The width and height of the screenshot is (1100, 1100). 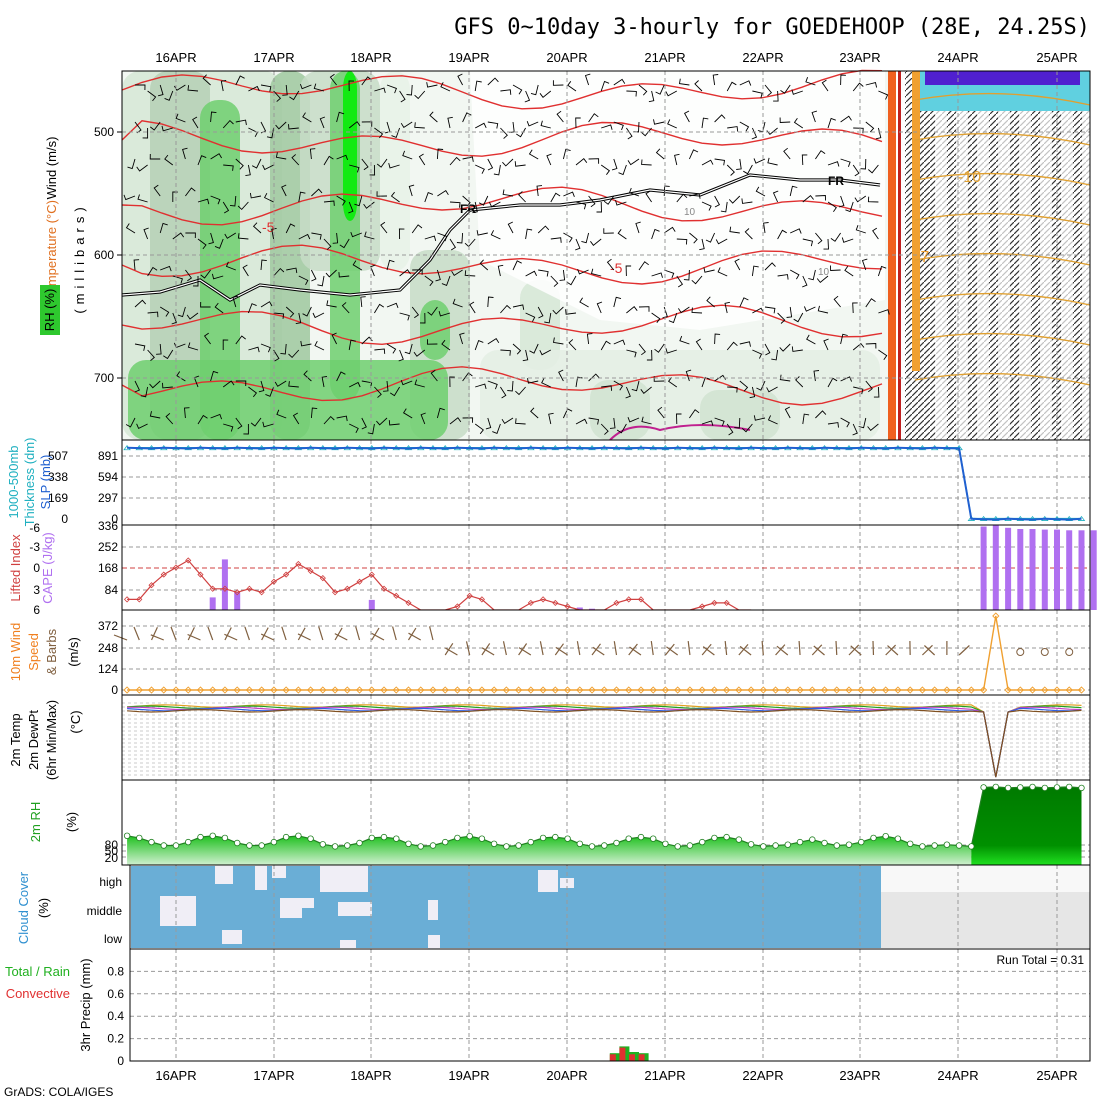 What do you see at coordinates (1002, 99) in the screenshot?
I see `warm-contour` at bounding box center [1002, 99].